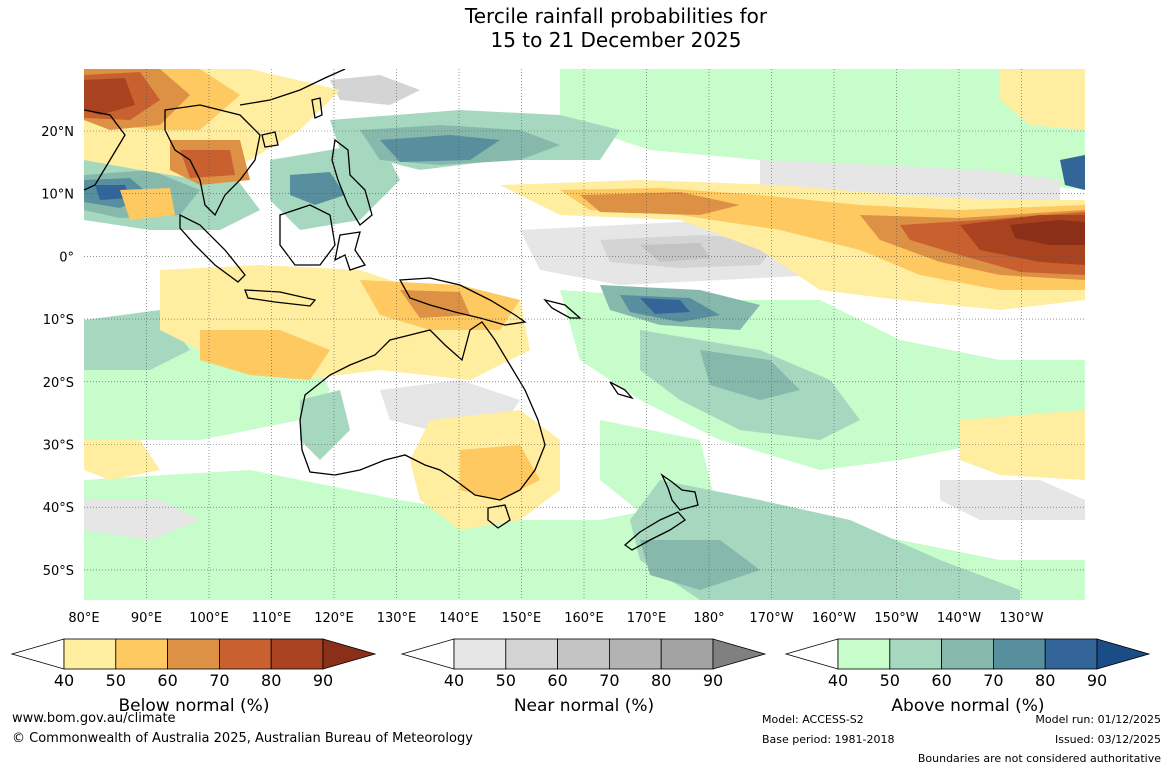 The width and height of the screenshot is (1173, 770). I want to click on nz-north-outline, so click(679, 492).